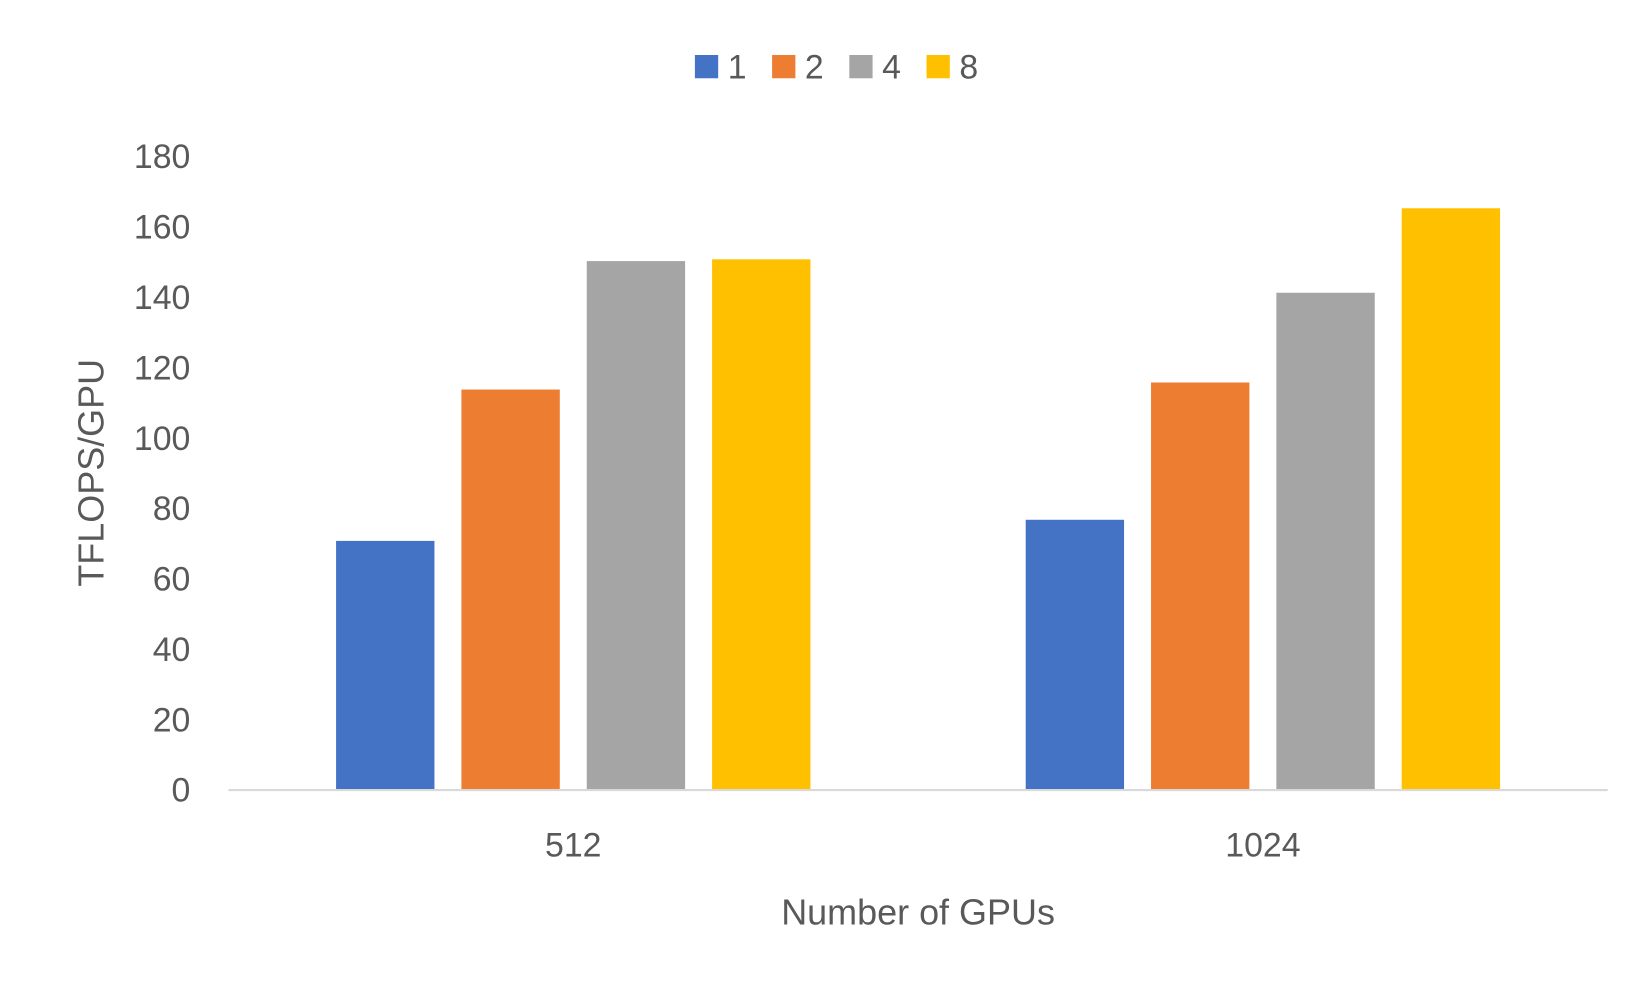 The width and height of the screenshot is (1650, 990). I want to click on y-tick-label: 20, so click(172, 720).